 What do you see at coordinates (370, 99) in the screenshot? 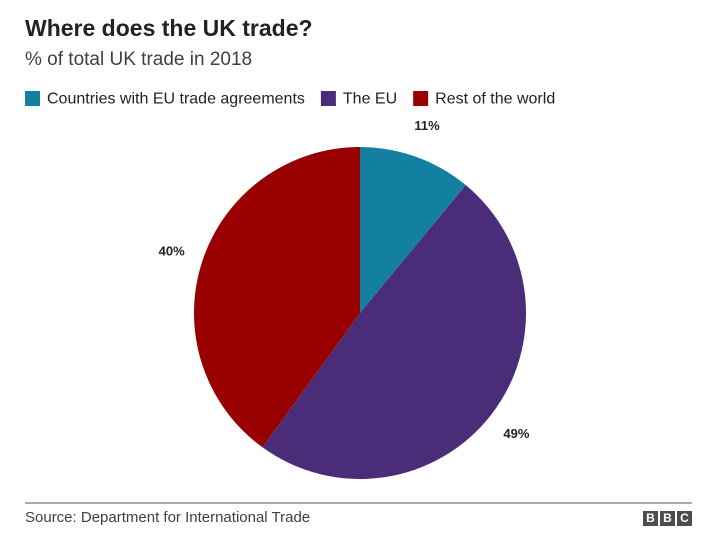
I see `legend-label: The EU` at bounding box center [370, 99].